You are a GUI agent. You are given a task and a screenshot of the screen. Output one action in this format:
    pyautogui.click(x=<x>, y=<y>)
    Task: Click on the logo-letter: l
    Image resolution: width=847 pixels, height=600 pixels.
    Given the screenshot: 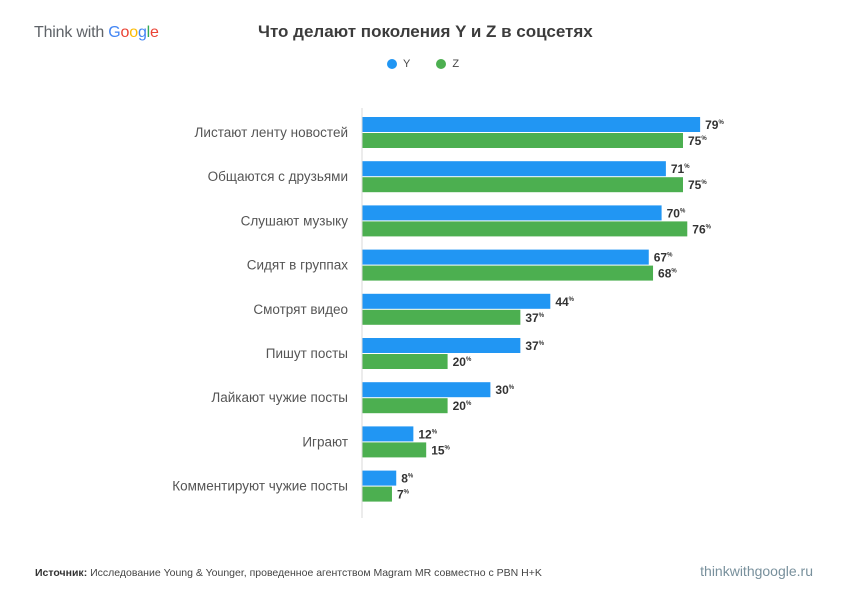 What is the action you would take?
    pyautogui.click(x=148, y=32)
    